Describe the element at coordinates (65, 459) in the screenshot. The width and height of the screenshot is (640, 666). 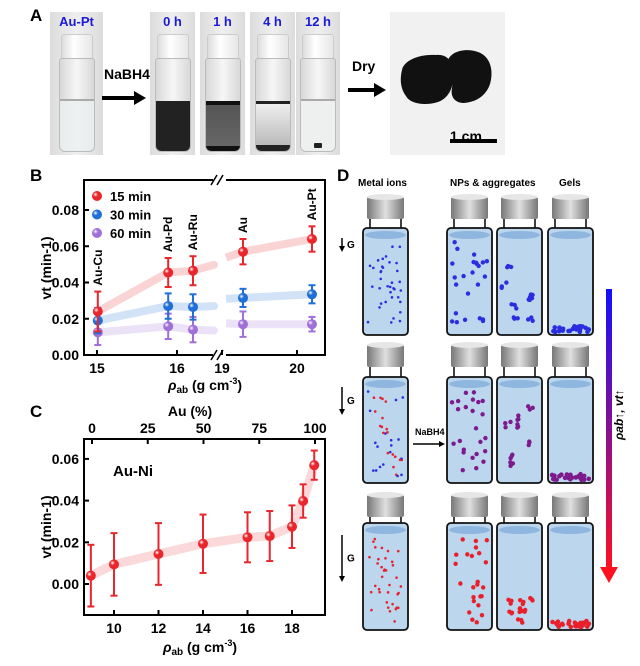
I see `y-tick-label: 0.06` at that location.